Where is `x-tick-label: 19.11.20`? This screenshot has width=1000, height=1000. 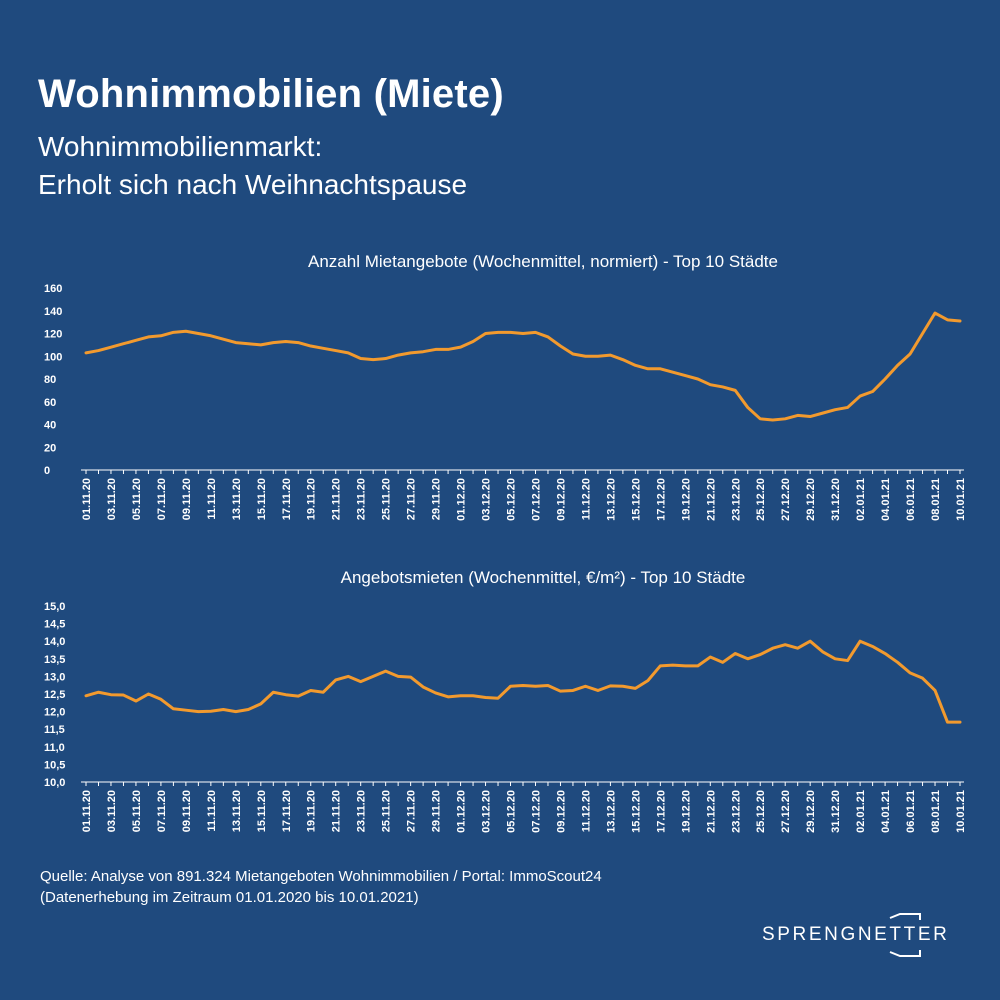
x-tick-label: 19.11.20 is located at coordinates (312, 811).